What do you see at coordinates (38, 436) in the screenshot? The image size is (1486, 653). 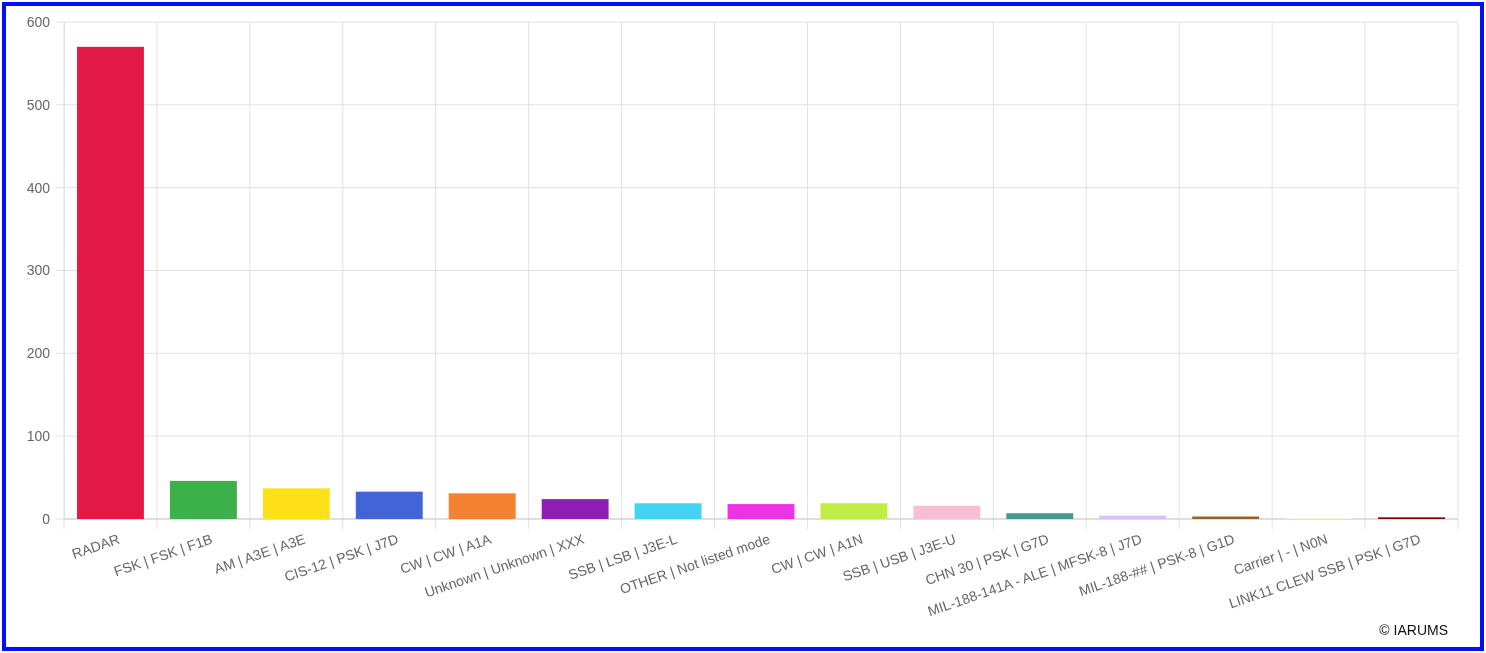 I see `y-tick-label: 100` at bounding box center [38, 436].